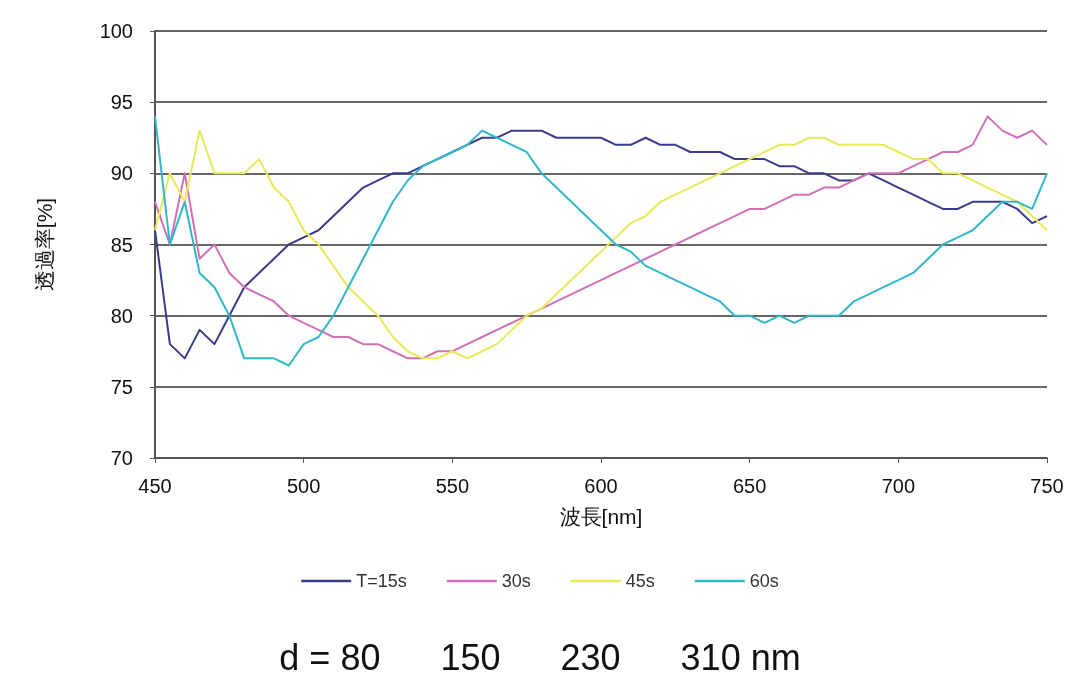 The image size is (1080, 685). What do you see at coordinates (121, 102) in the screenshot?
I see `y-tick-label: 95` at bounding box center [121, 102].